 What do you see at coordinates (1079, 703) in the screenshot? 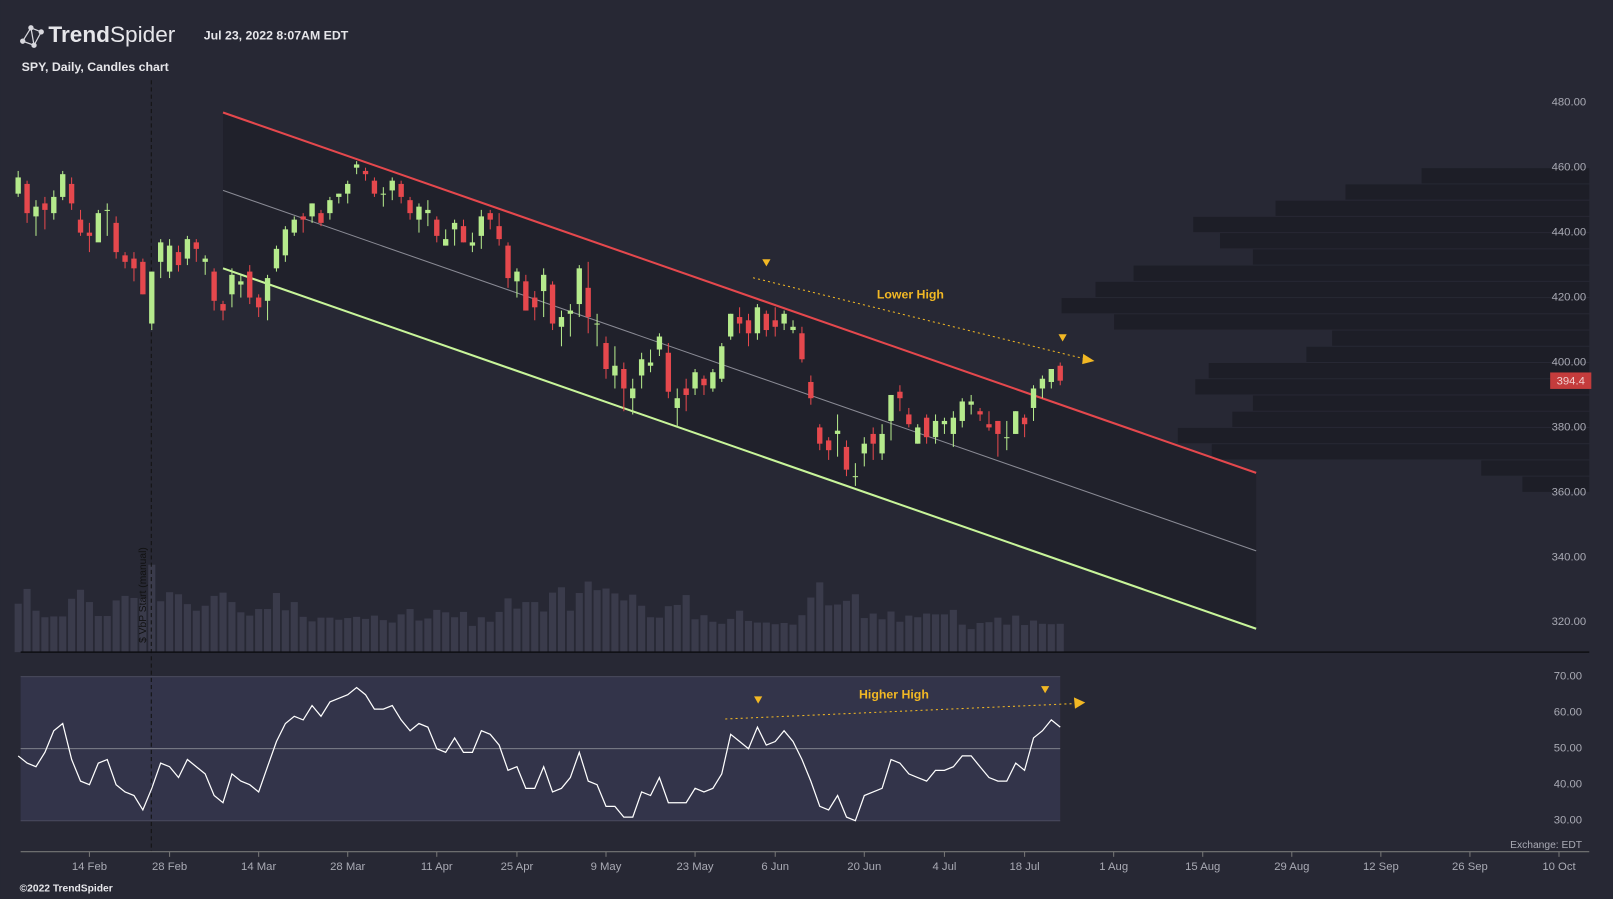
I see `arrow-head` at bounding box center [1079, 703].